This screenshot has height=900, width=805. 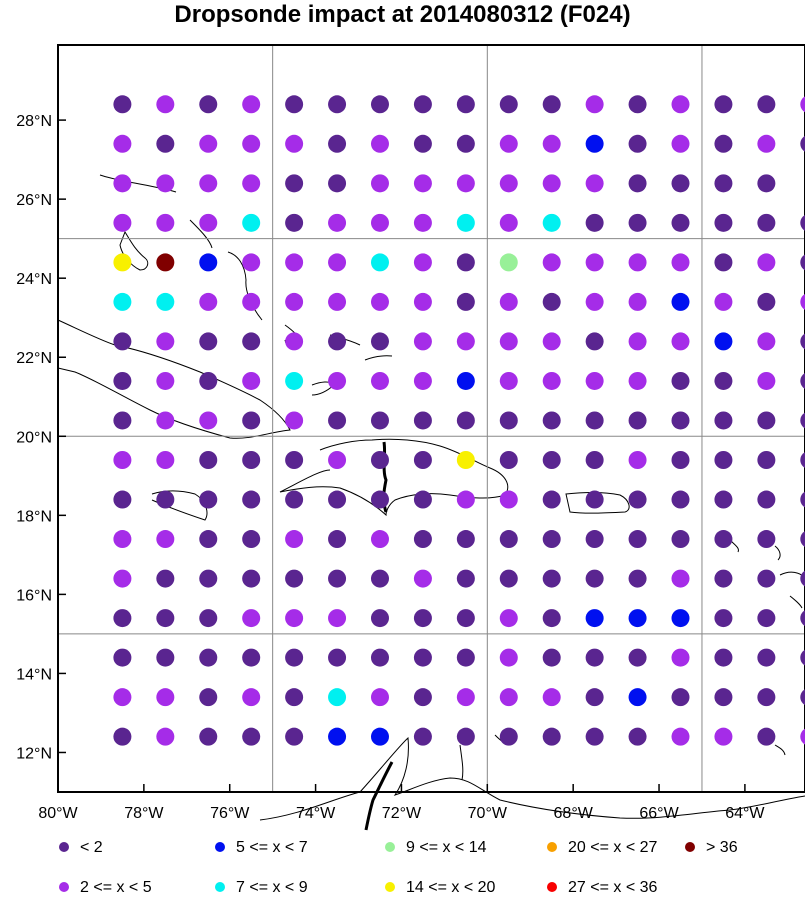 I want to click on latitude-axis: 12°N 14°N 16°N 18°N 20°N 22°N 24°N 26°N 28°N, so click(x=41, y=437).